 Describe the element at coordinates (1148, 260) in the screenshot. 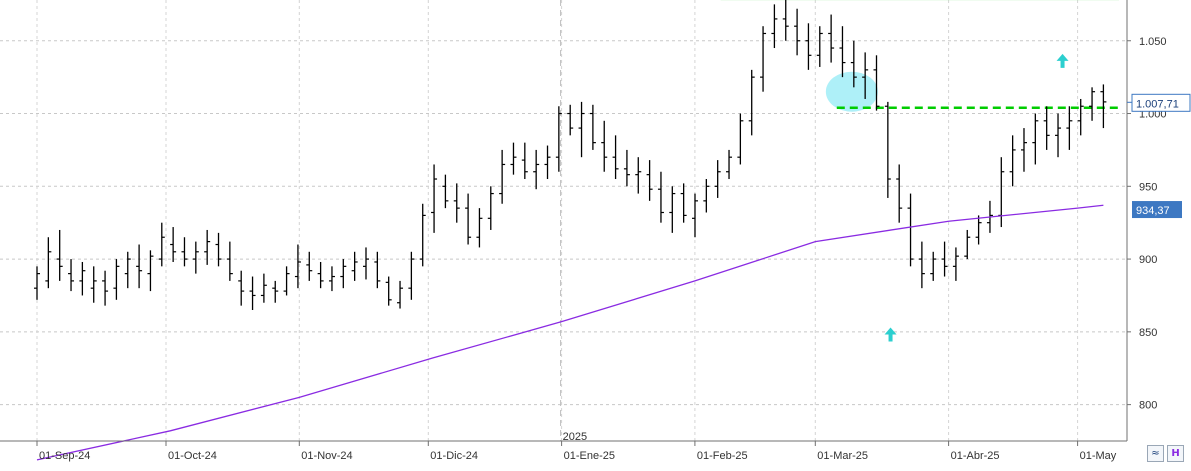

I see `y-tick-label: 900` at that location.